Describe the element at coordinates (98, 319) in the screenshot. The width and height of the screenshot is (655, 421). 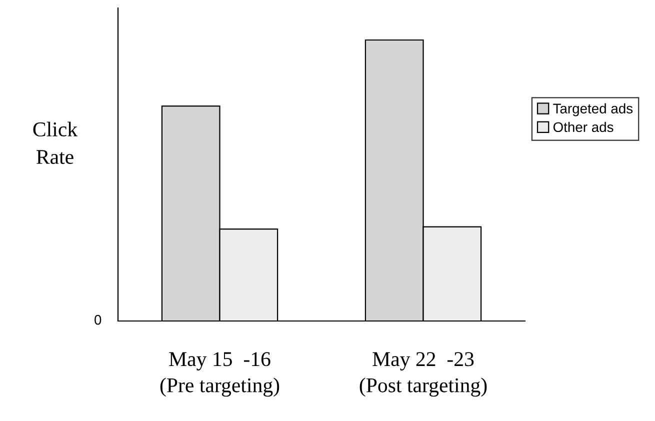
I see `text: 0` at that location.